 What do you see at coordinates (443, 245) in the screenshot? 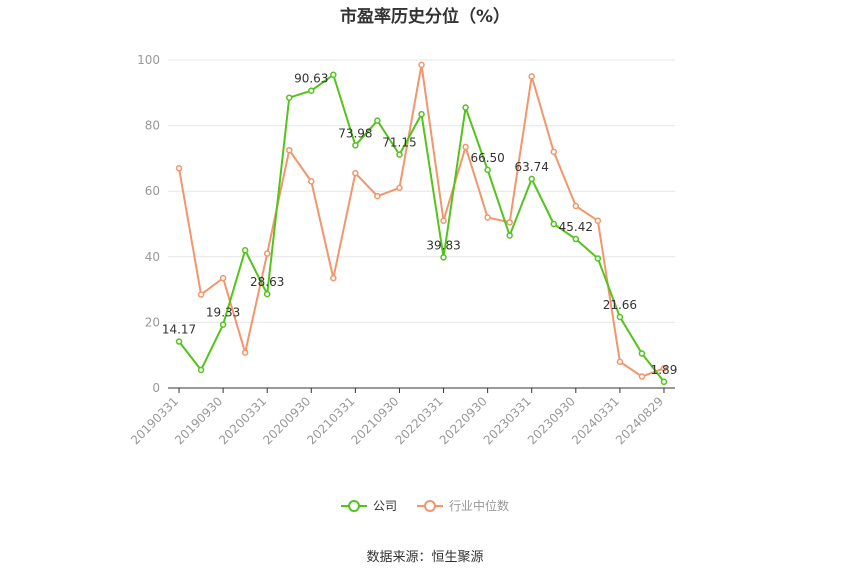
I see `data-label: 39.83` at bounding box center [443, 245].